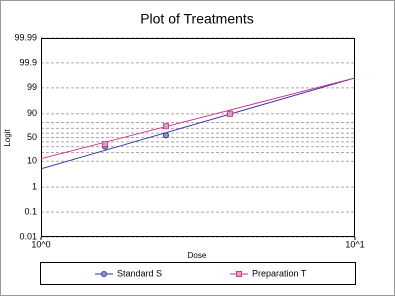 The width and height of the screenshot is (395, 296). I want to click on x-tick-label: 10^1, so click(354, 244).